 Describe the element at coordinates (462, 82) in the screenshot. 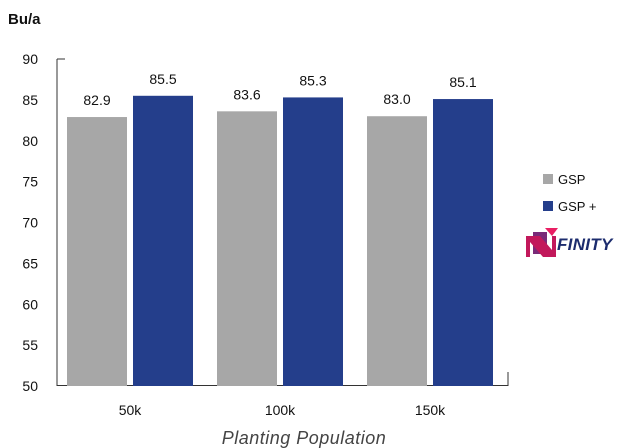

I see `data-label: 85.1` at that location.